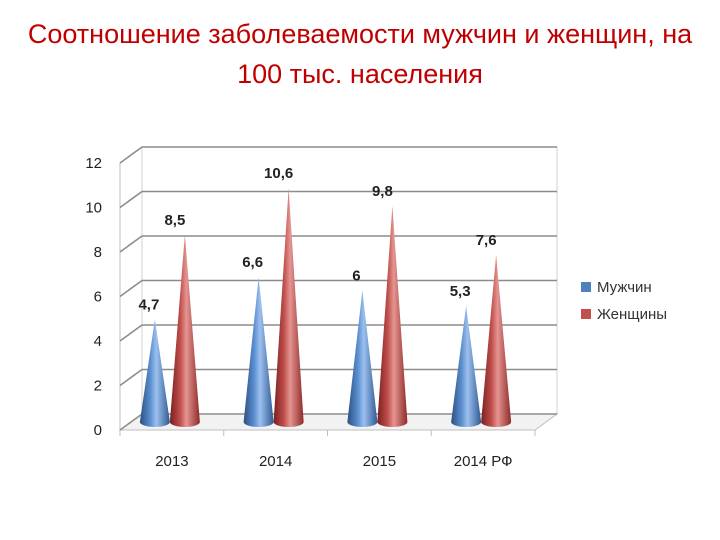 This screenshot has height=540, width=720. Describe the element at coordinates (624, 287) in the screenshot. I see `legend-label: Мужчин` at that location.